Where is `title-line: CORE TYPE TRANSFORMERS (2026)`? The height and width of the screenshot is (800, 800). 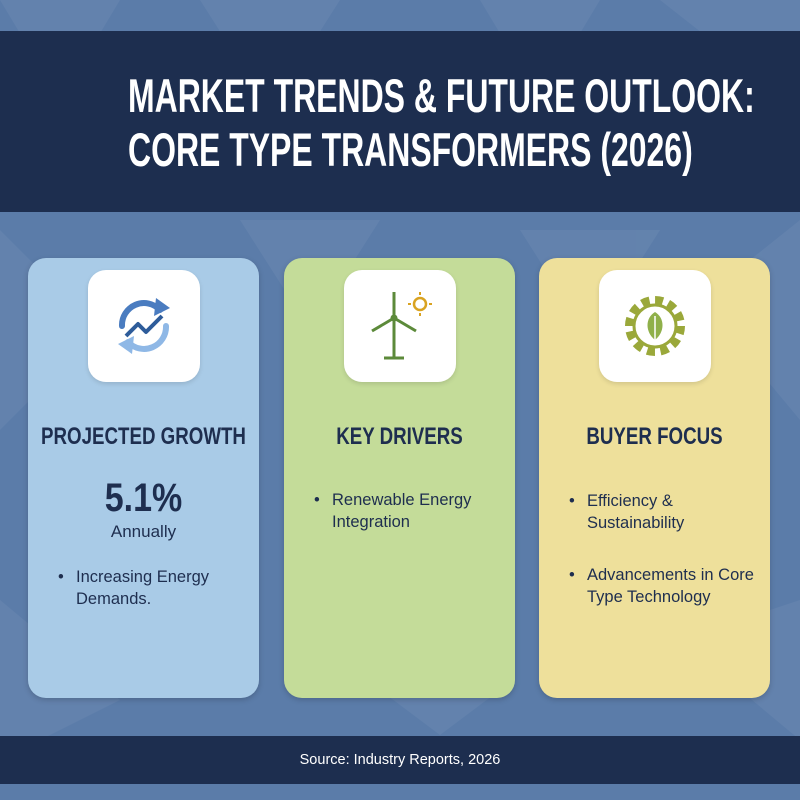
title-line: CORE TYPE TRANSFORMERS (2026) is located at coordinates (410, 149).